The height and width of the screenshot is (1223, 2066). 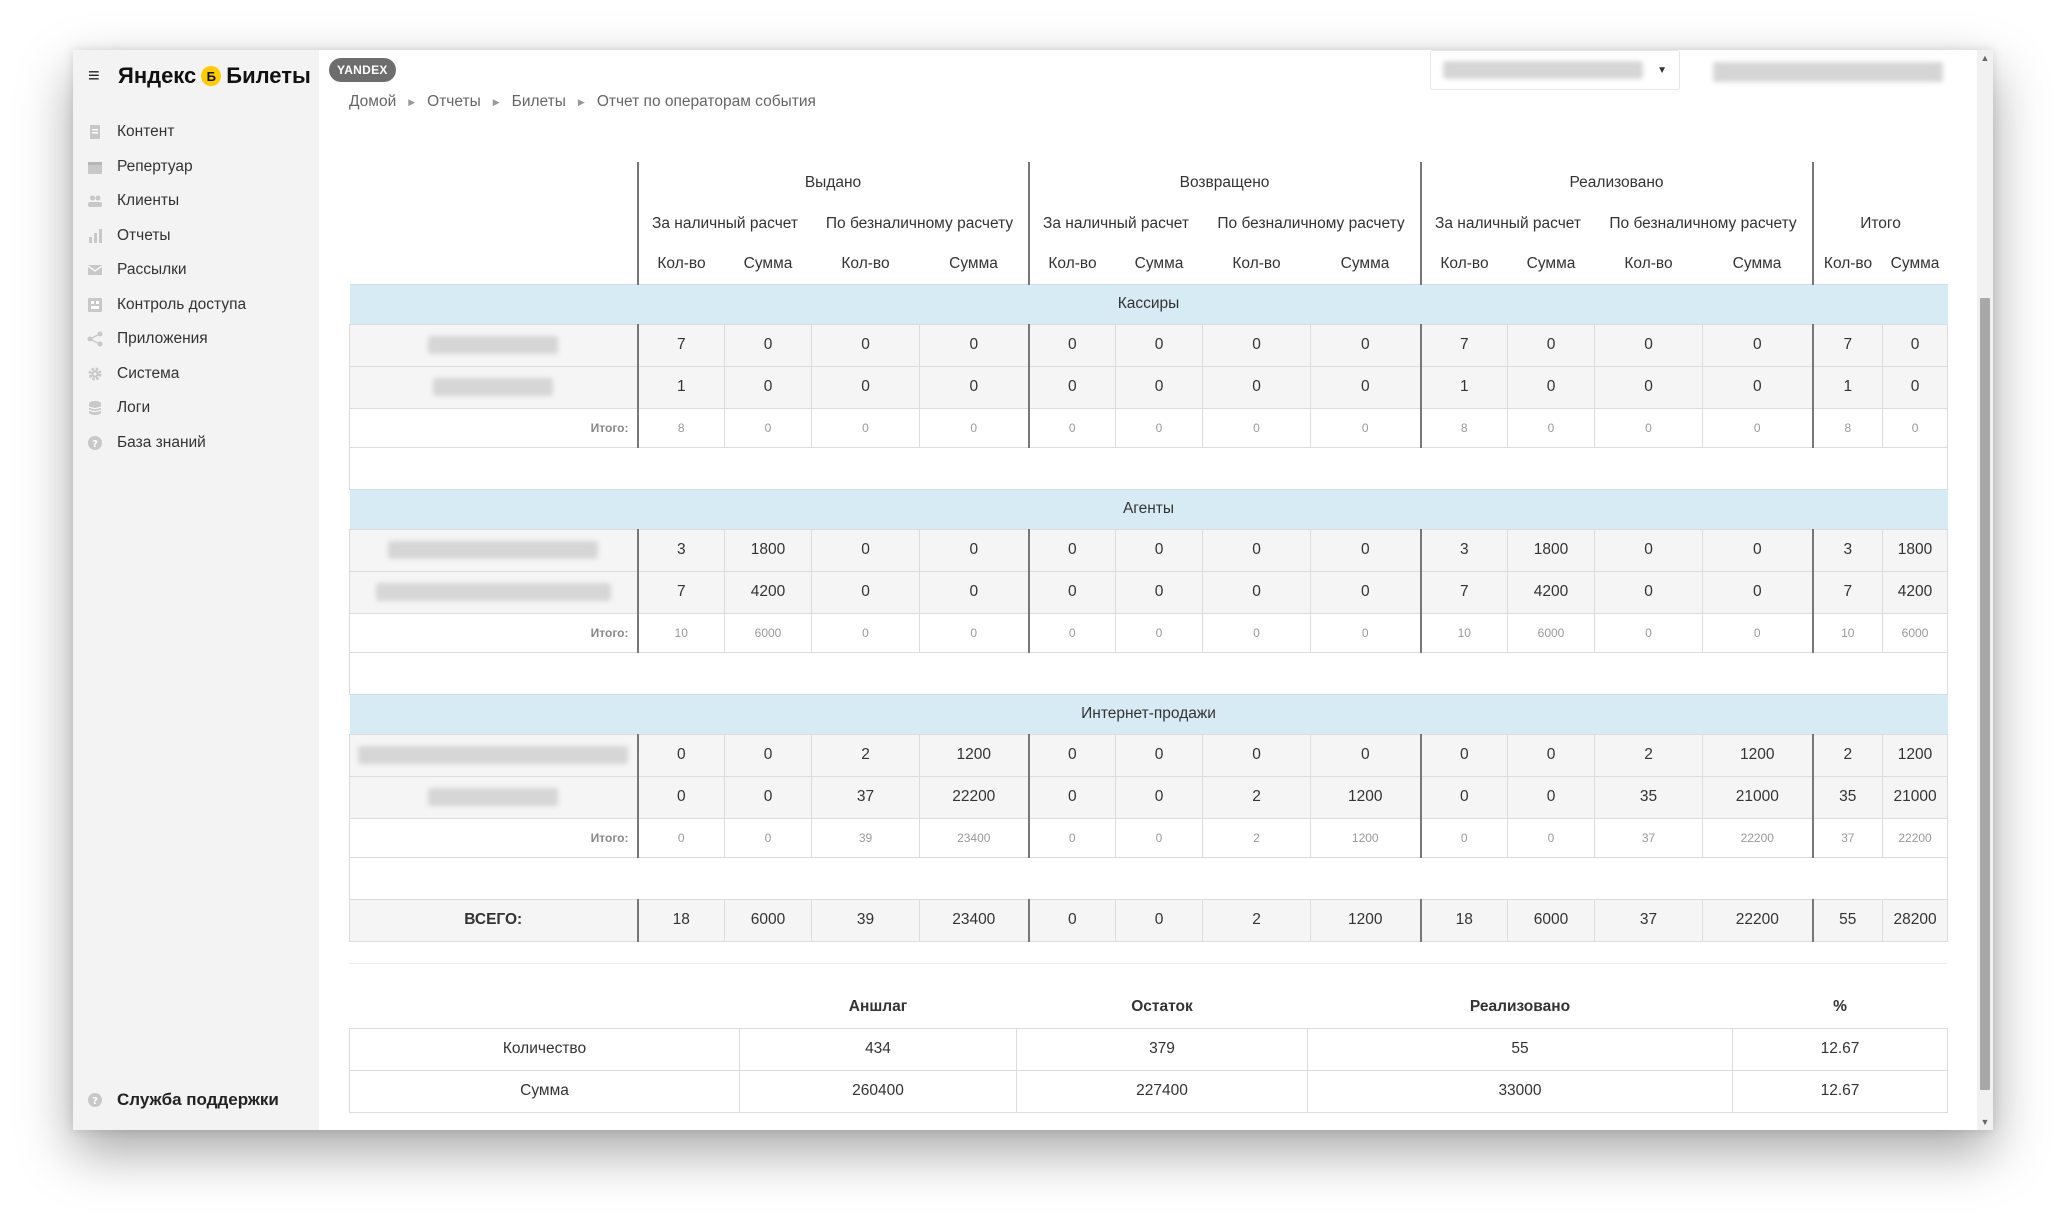 I want to click on sidebar-item-system: Система, so click(x=202, y=374).